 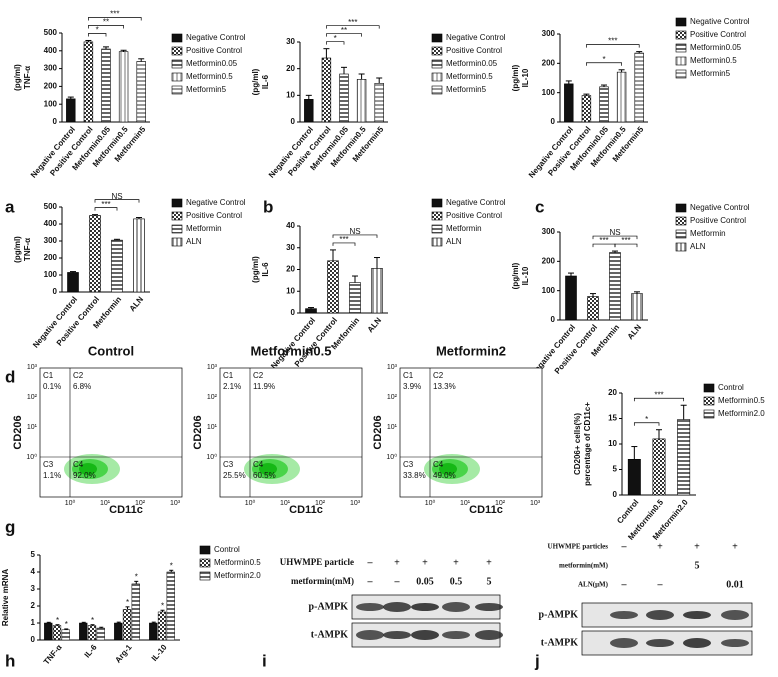 What do you see at coordinates (370, 581) in the screenshot?
I see `blot-condition: –` at bounding box center [370, 581].